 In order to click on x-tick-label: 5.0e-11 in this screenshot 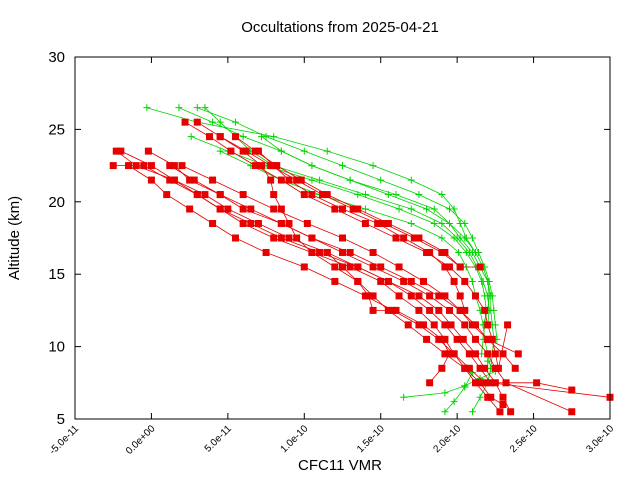, I will do `click(219, 439)`.